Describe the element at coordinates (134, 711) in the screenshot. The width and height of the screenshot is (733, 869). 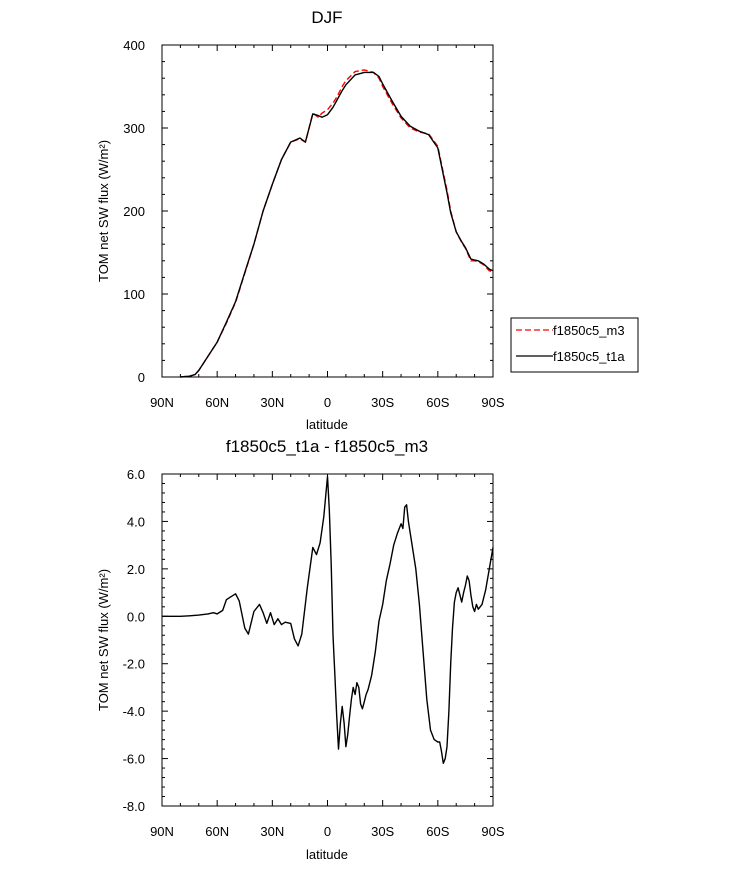
I see `y-tick-label: -4.0` at that location.